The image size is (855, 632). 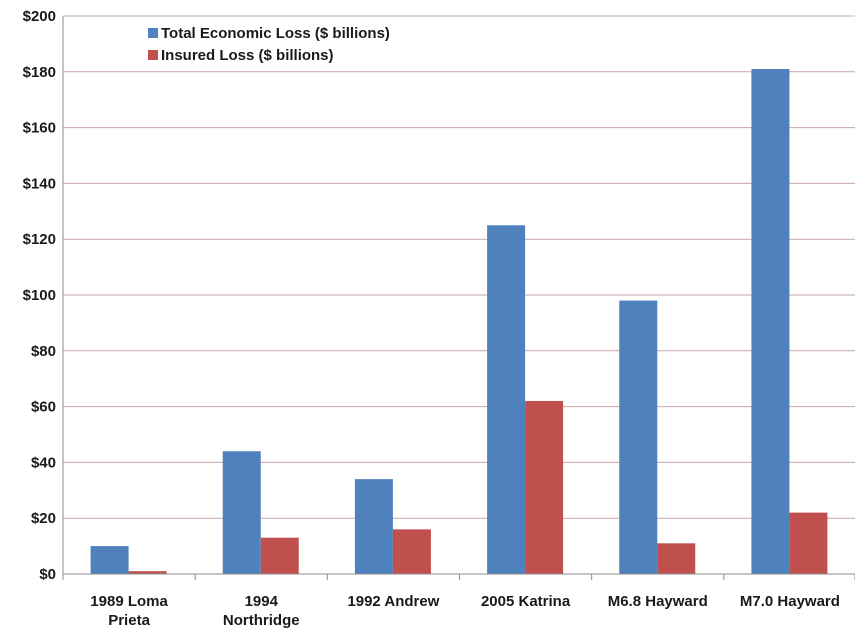 I want to click on y-tick-label: $100, so click(x=39, y=295).